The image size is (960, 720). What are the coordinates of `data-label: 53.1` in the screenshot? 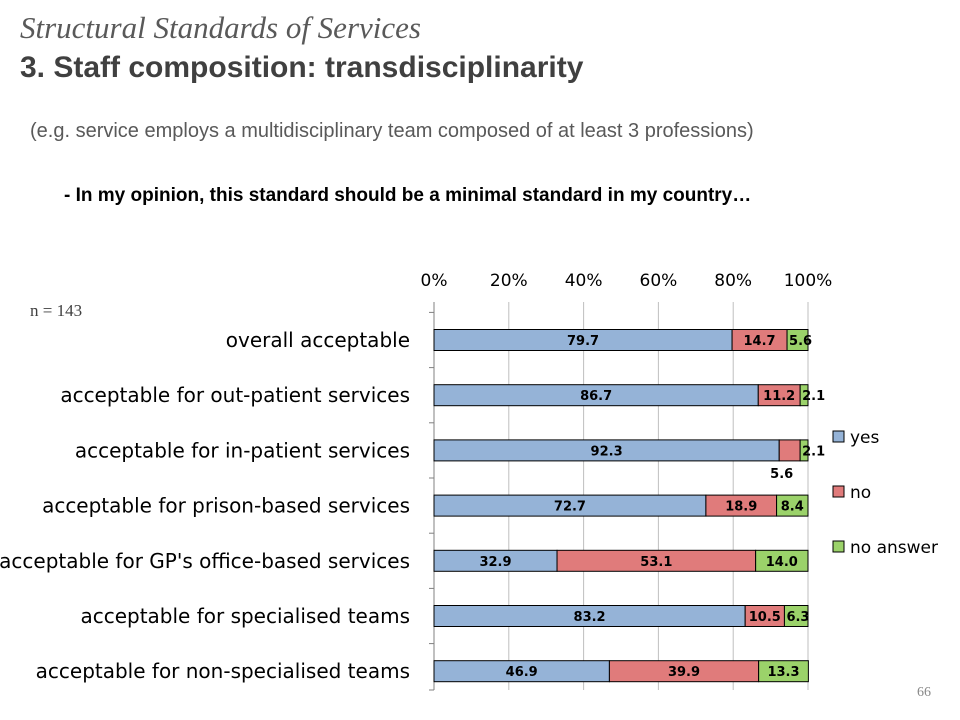 It's located at (656, 562).